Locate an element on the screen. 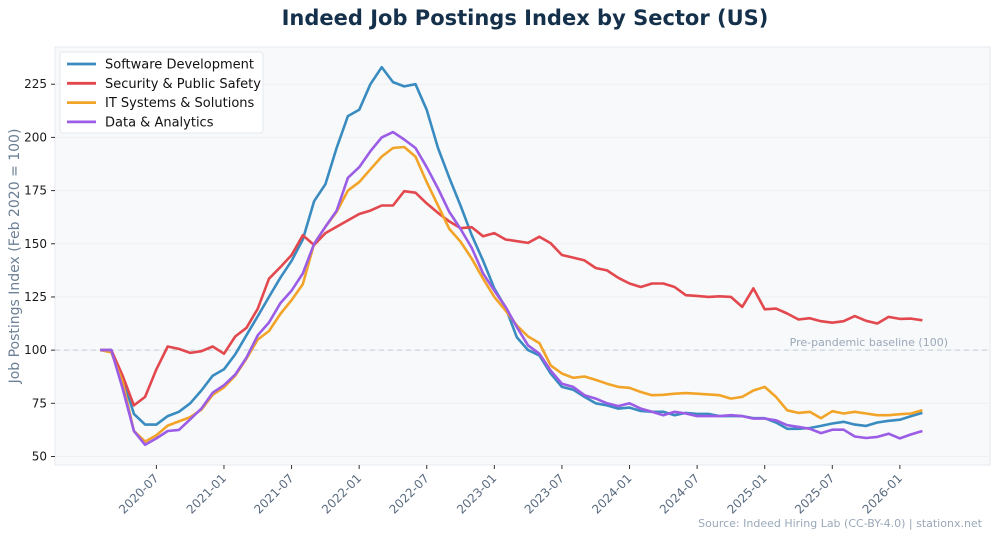  x-tick-label: 2023-01 is located at coordinates (476, 493).